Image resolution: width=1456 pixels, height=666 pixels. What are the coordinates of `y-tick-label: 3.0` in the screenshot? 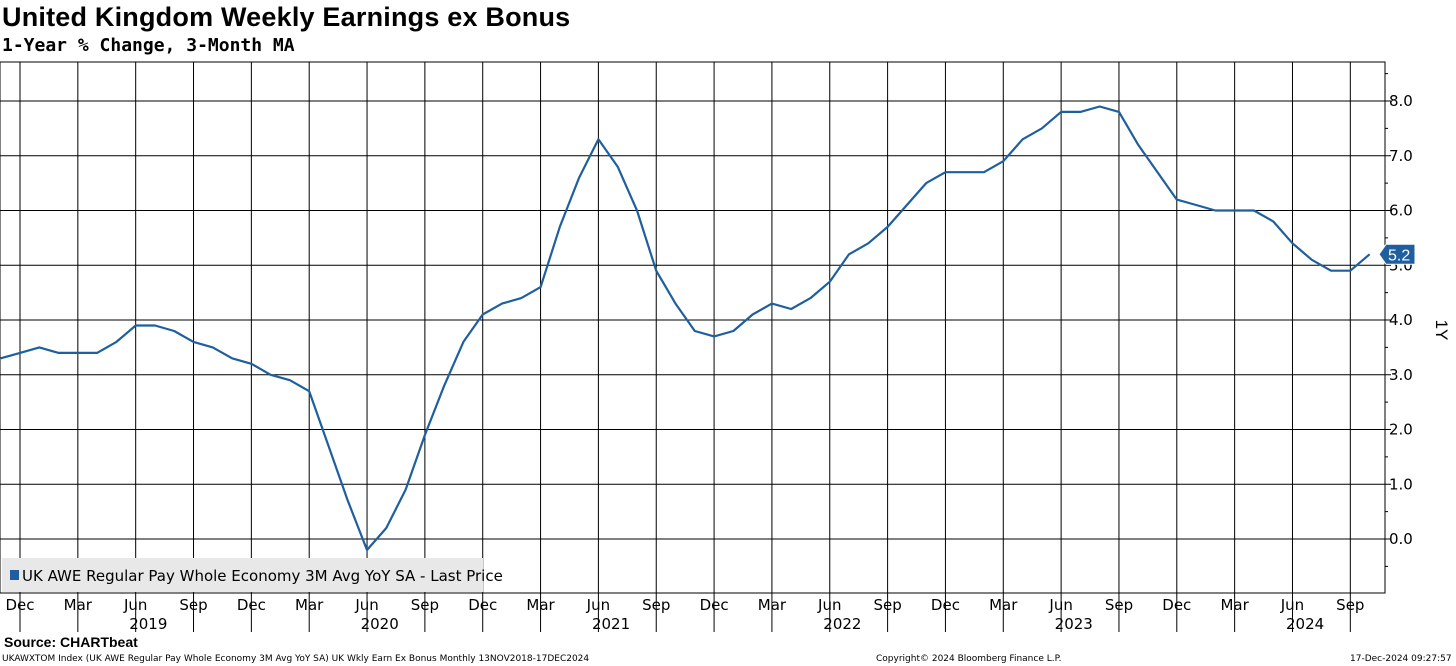 It's located at (1401, 375).